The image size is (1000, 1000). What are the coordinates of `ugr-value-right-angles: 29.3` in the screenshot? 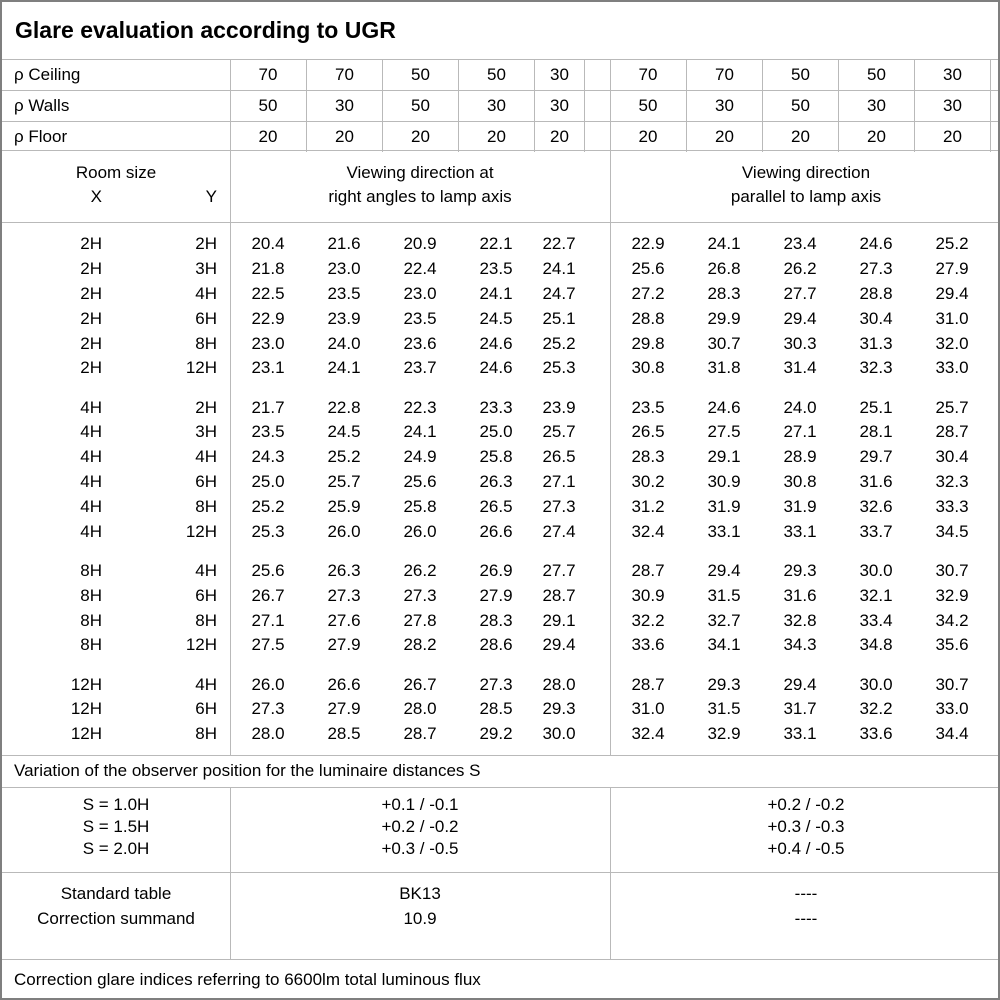 It's located at (559, 709).